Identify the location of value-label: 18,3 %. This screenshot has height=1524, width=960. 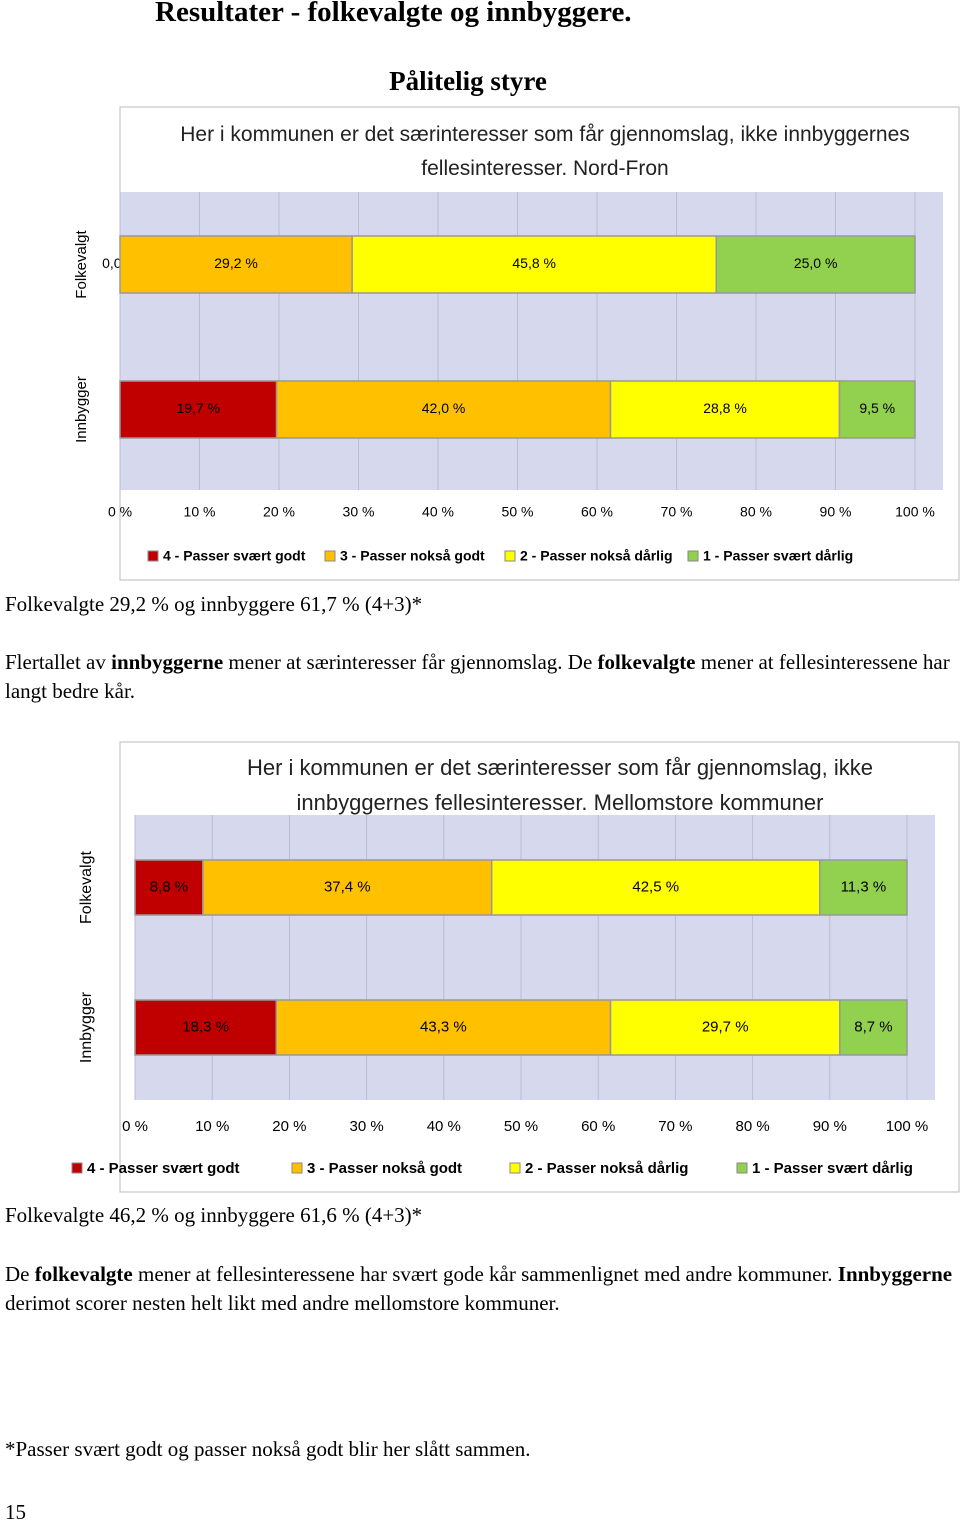
(205, 1026).